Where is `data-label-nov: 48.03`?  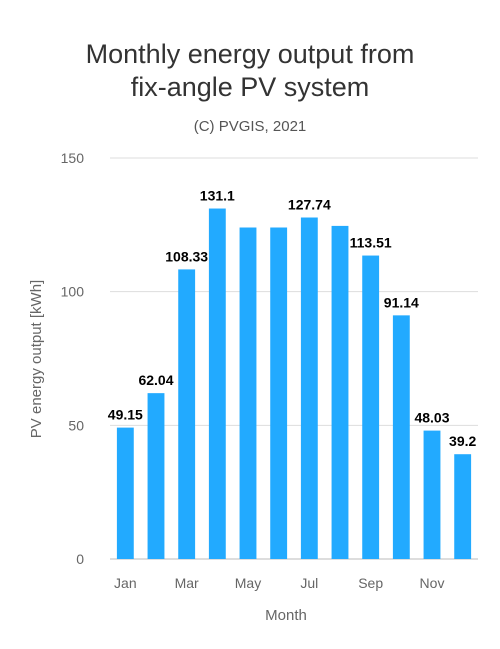 data-label-nov: 48.03 is located at coordinates (431, 418).